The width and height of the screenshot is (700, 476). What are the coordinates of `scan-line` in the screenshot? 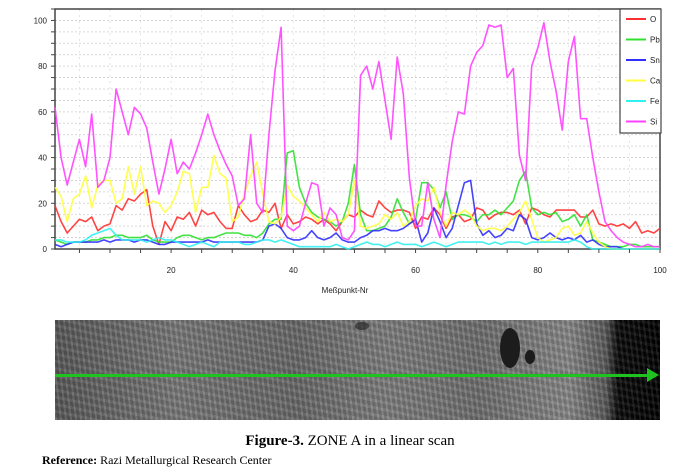 It's located at (353, 375).